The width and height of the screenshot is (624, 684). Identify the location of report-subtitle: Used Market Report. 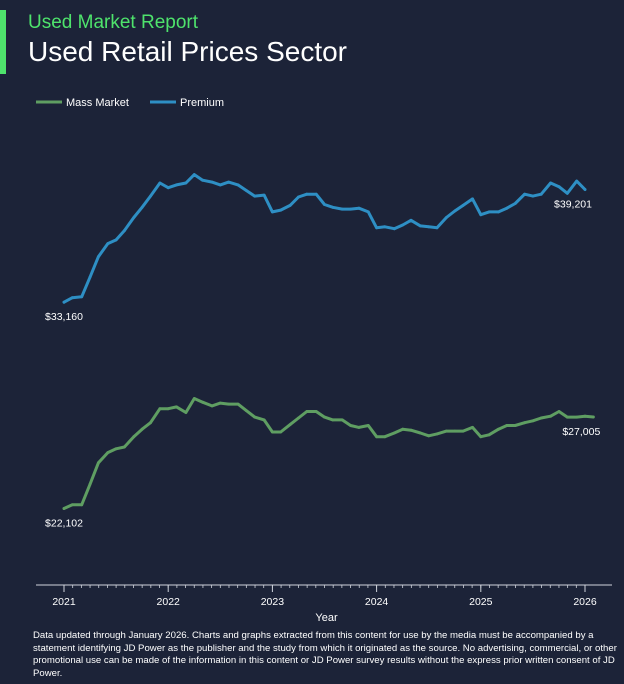
(113, 22).